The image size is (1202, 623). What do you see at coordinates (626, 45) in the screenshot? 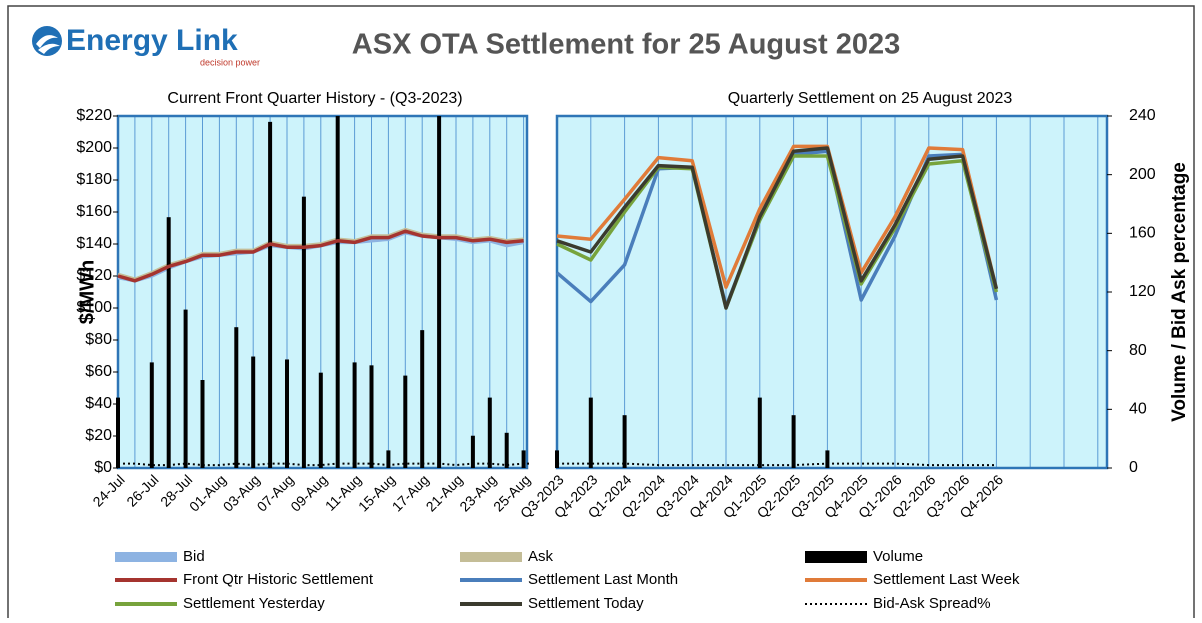
I see `chart-title: ASX OTA Settlement for 25 August 2023` at bounding box center [626, 45].